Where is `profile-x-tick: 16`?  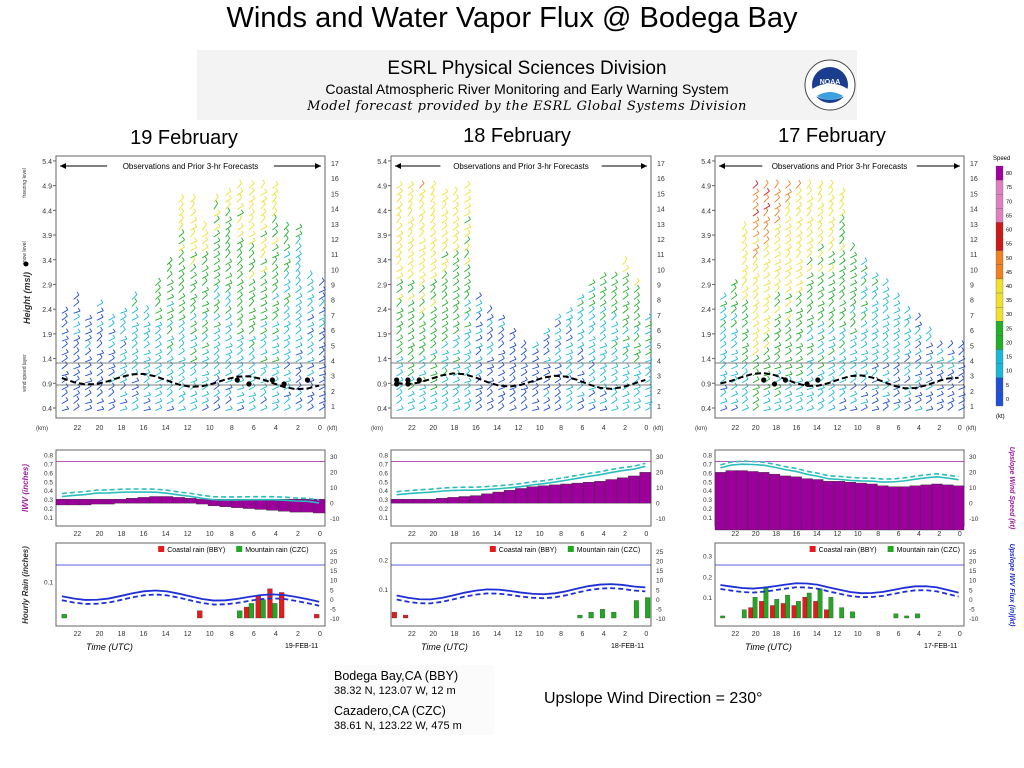
profile-x-tick: 16 is located at coordinates (476, 428).